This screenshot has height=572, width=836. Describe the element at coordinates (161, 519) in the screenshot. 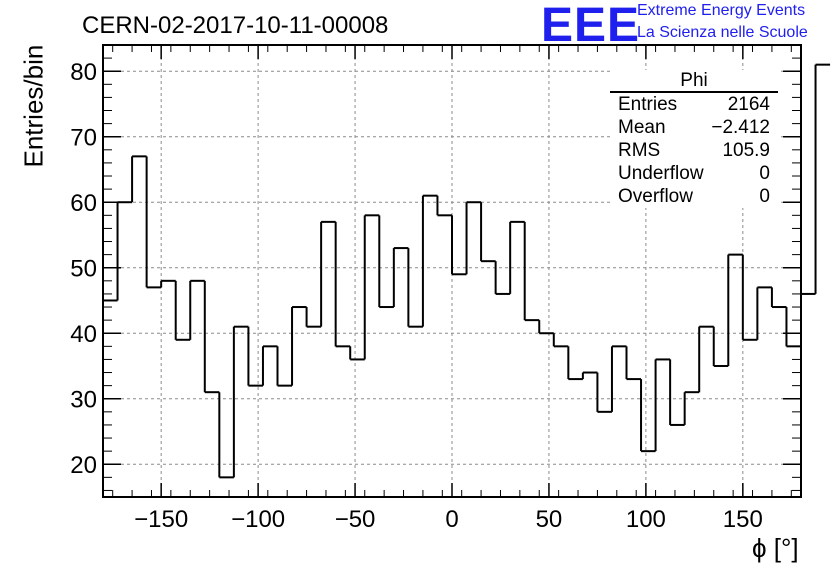

I see `x-tick-label: −150` at that location.